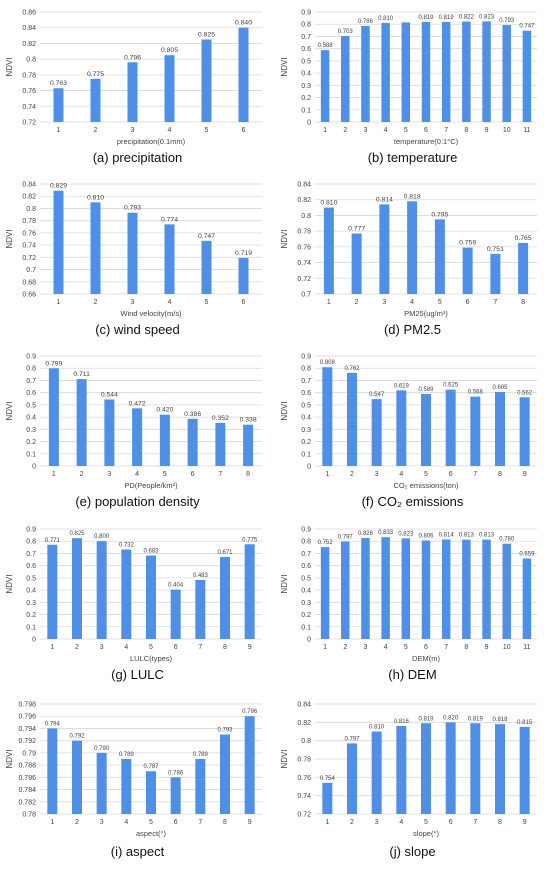 The width and height of the screenshot is (550, 869). I want to click on data-label: 0.813, so click(467, 536).